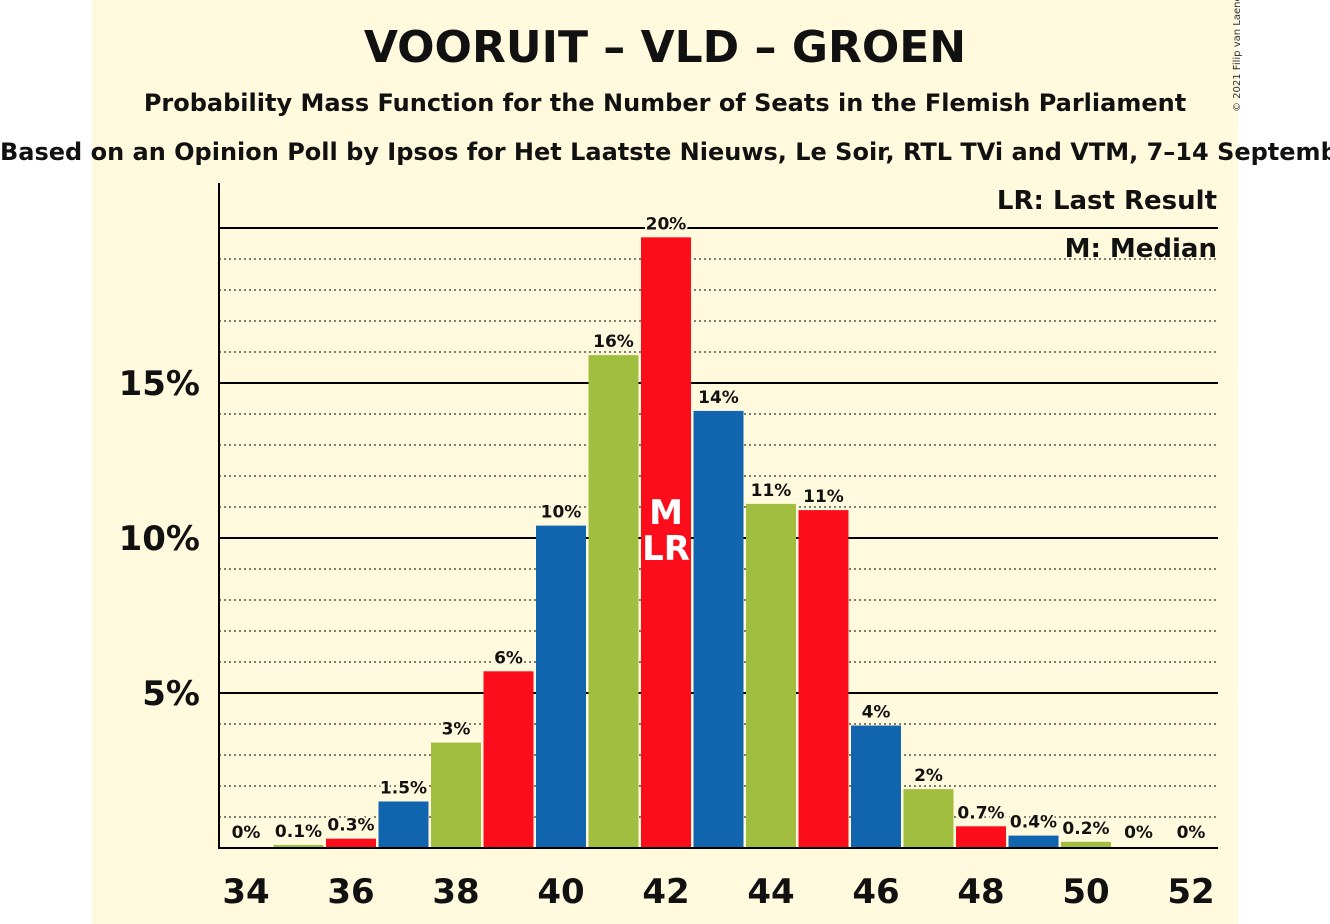  Describe the element at coordinates (560, 892) in the screenshot. I see `x-tick-label: 40` at that location.